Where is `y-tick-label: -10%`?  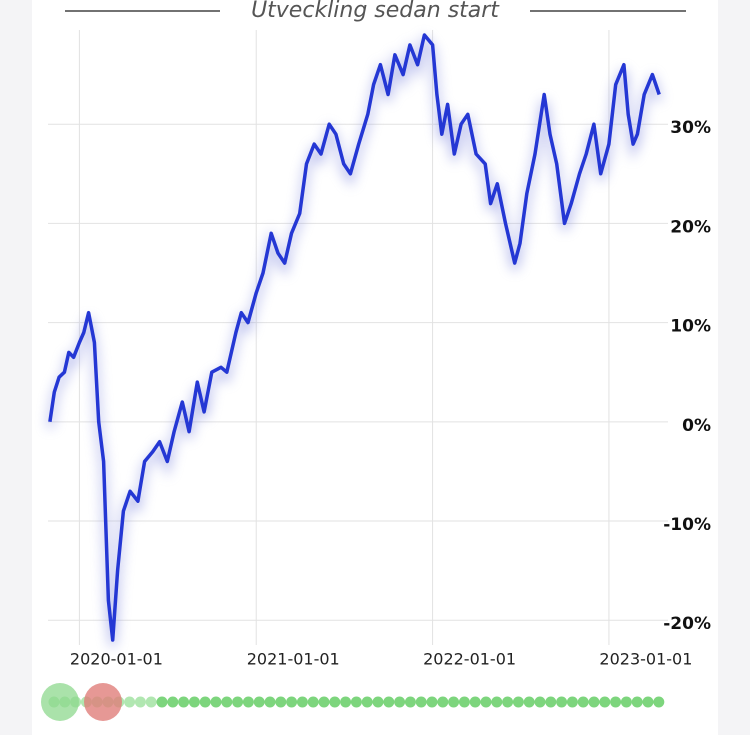
y-tick-label: -10% is located at coordinates (687, 525).